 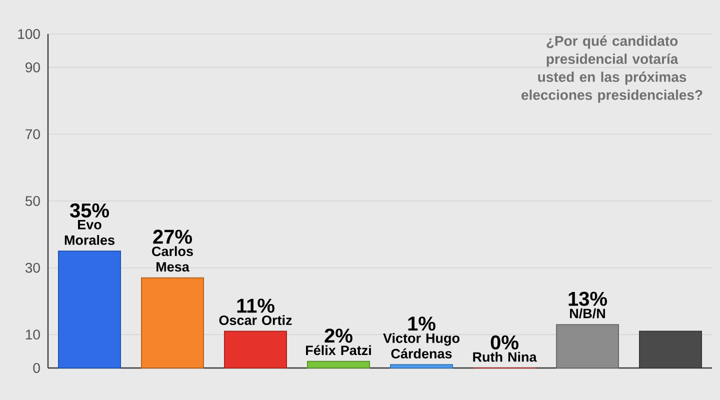 What do you see at coordinates (33, 67) in the screenshot?
I see `y-tick-label: 90` at bounding box center [33, 67].